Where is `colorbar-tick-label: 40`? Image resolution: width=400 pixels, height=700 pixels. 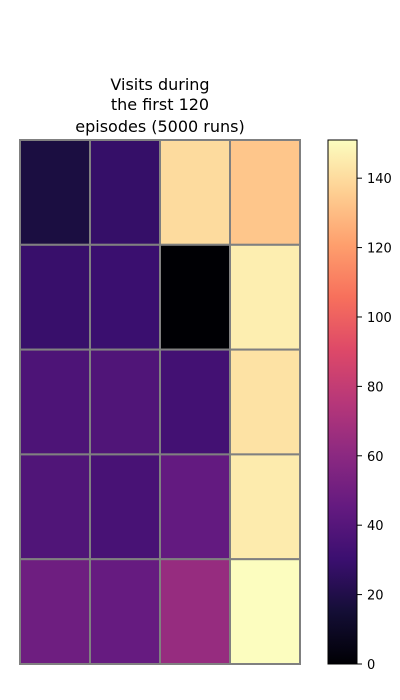 colorbar-tick-label: 40 is located at coordinates (375, 526).